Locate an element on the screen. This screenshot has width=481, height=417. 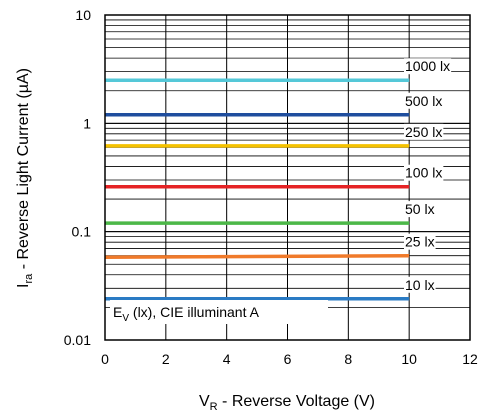
series-label: 10 lx is located at coordinates (420, 285).